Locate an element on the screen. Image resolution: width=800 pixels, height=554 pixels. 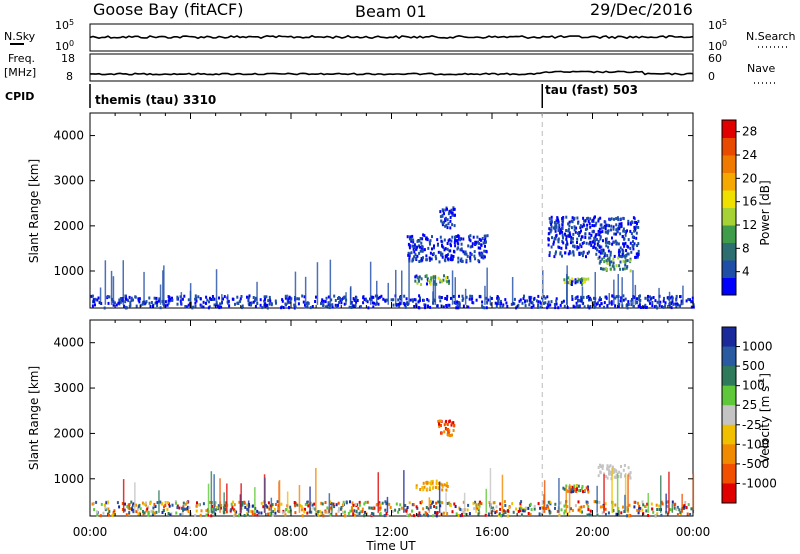
colorbar-frame is located at coordinates (729, 415).